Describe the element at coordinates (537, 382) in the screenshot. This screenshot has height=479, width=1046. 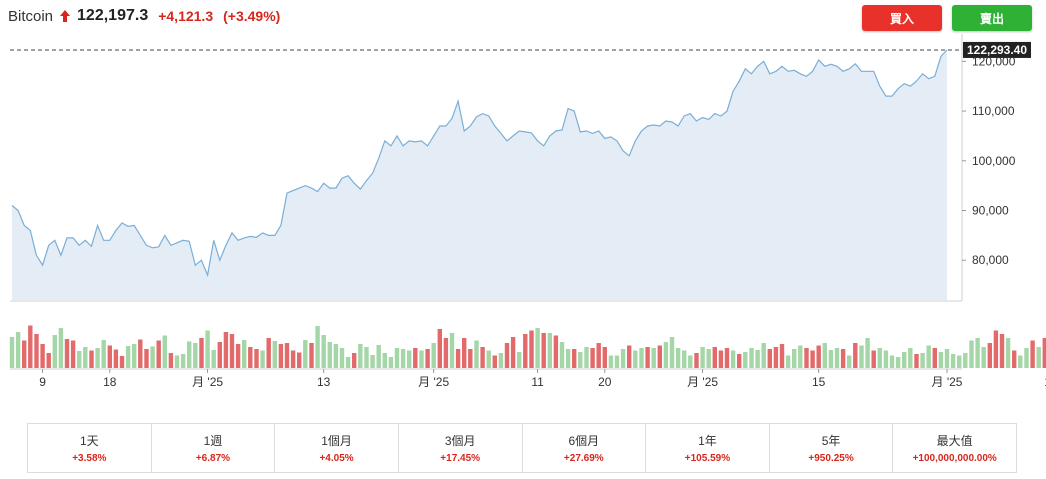
I see `x-tick-label: 11` at that location.